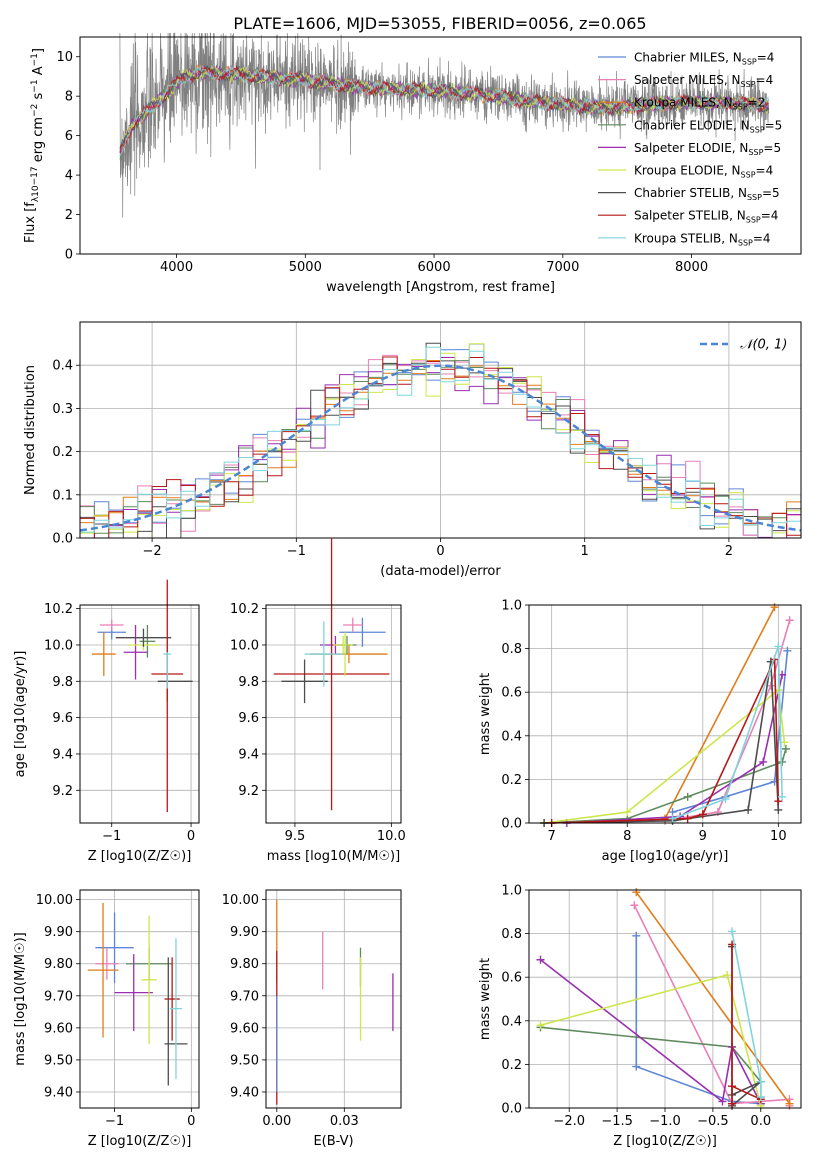 The width and height of the screenshot is (819, 1170). Describe the element at coordinates (69, 97) in the screenshot. I see `y-tick-label: 8` at that location.